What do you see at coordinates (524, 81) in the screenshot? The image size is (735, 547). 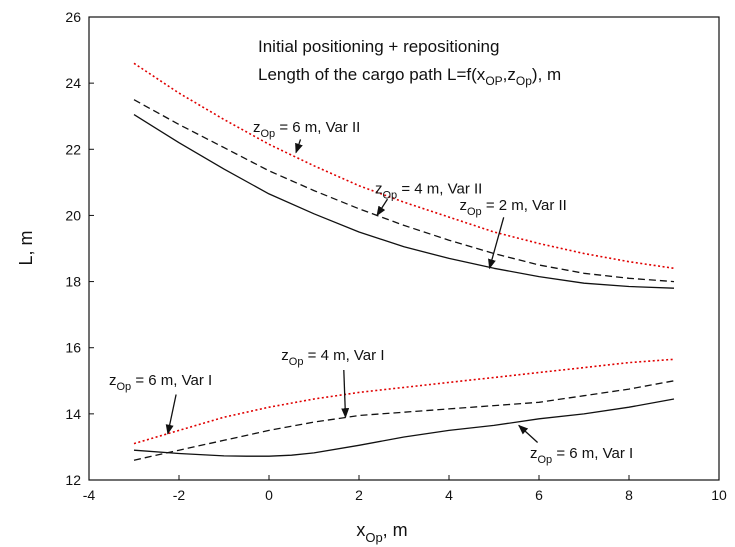 I see `chart-title-line-2-sub2: Op` at bounding box center [524, 81].